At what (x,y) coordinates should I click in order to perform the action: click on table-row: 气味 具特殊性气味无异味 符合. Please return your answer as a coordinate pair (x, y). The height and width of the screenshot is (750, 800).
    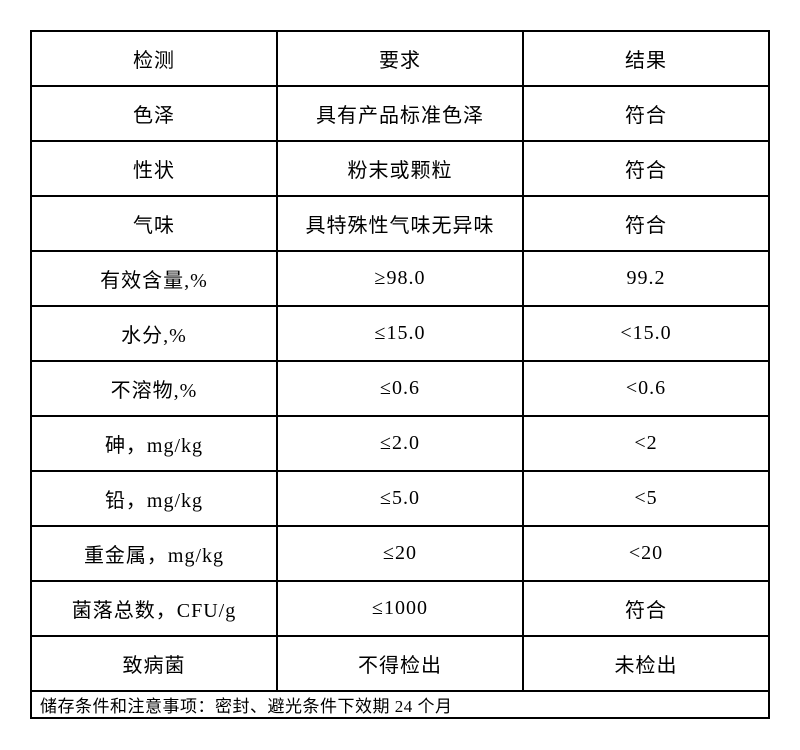
    Looking at the image, I should click on (400, 223).